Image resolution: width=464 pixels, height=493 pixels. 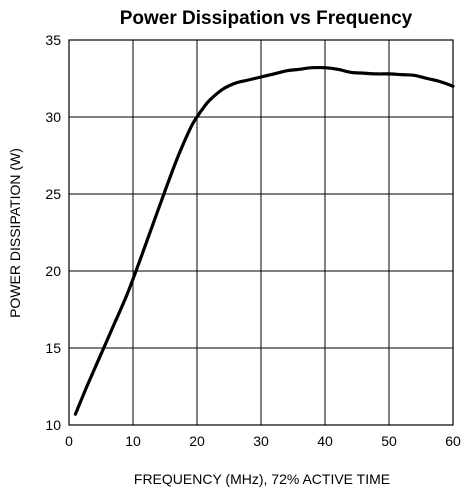 What do you see at coordinates (53, 425) in the screenshot?
I see `y-tick-label: 10` at bounding box center [53, 425].